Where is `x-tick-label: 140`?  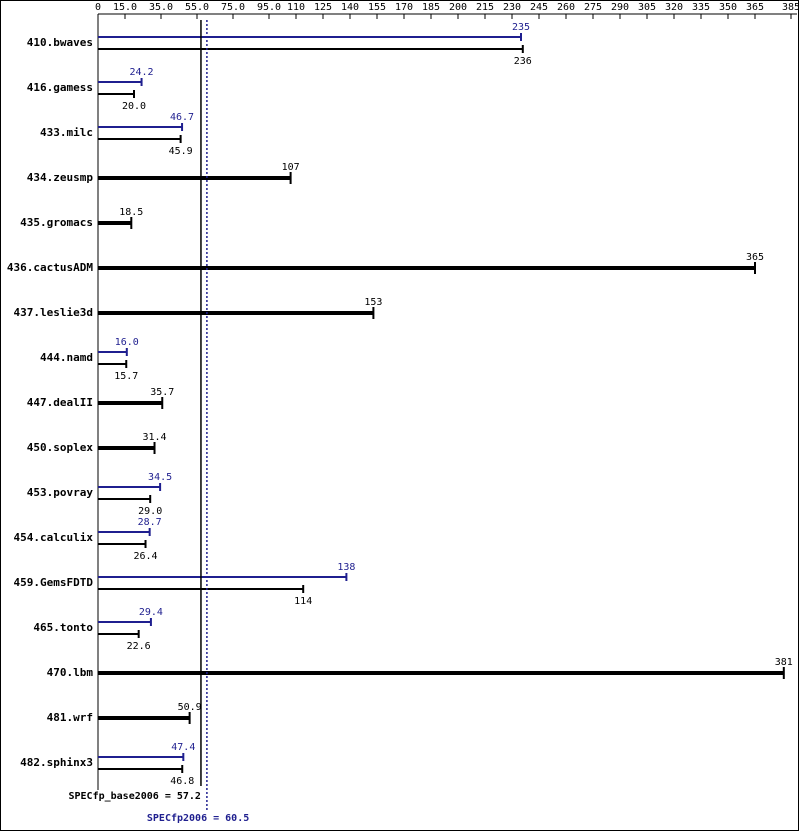 x-tick-label: 140 is located at coordinates (350, 7).